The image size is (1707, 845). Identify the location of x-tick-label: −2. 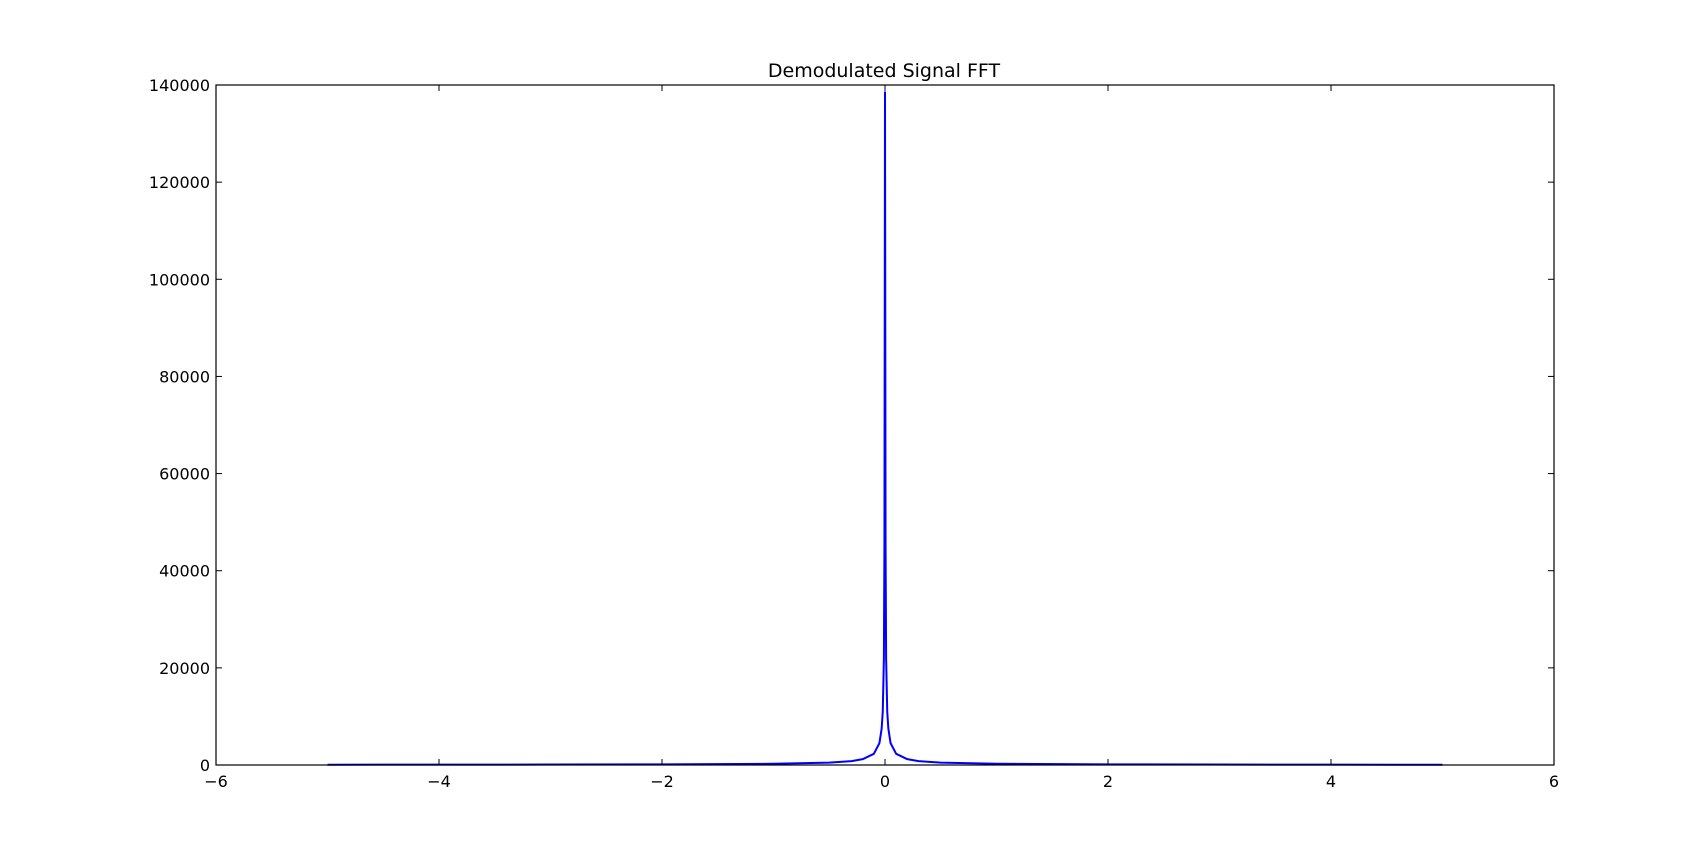
(662, 781).